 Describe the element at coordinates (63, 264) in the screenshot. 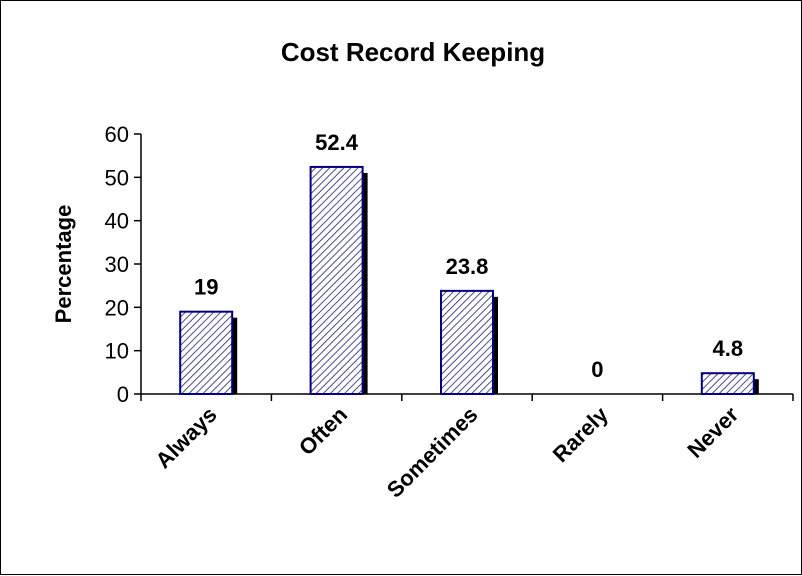

I see `y-axis-label: Percentage` at that location.